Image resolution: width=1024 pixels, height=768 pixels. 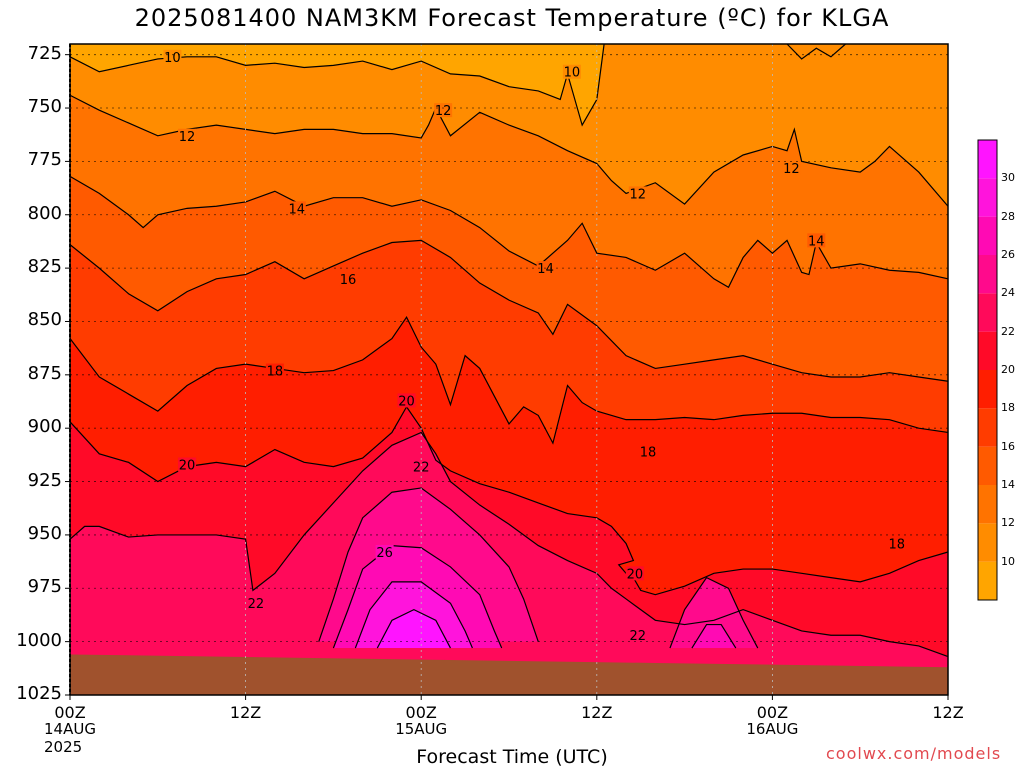 I want to click on y-tick-label: 850, so click(x=44, y=320).